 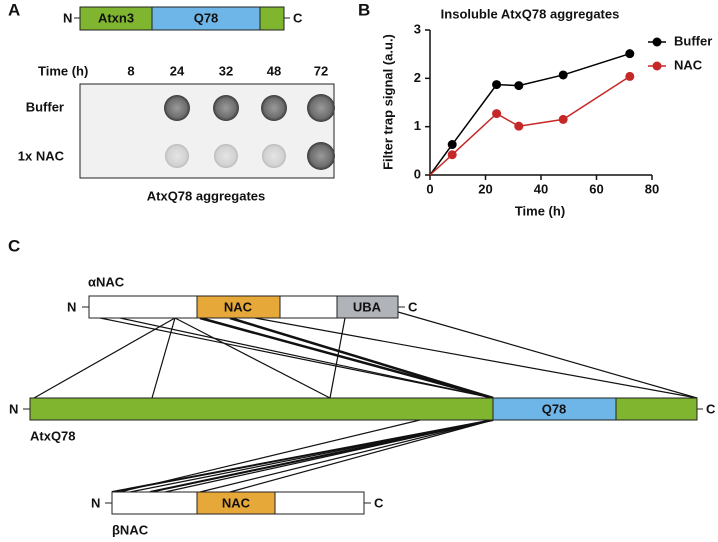 I want to click on protein-name: βNAC, so click(x=130, y=529).